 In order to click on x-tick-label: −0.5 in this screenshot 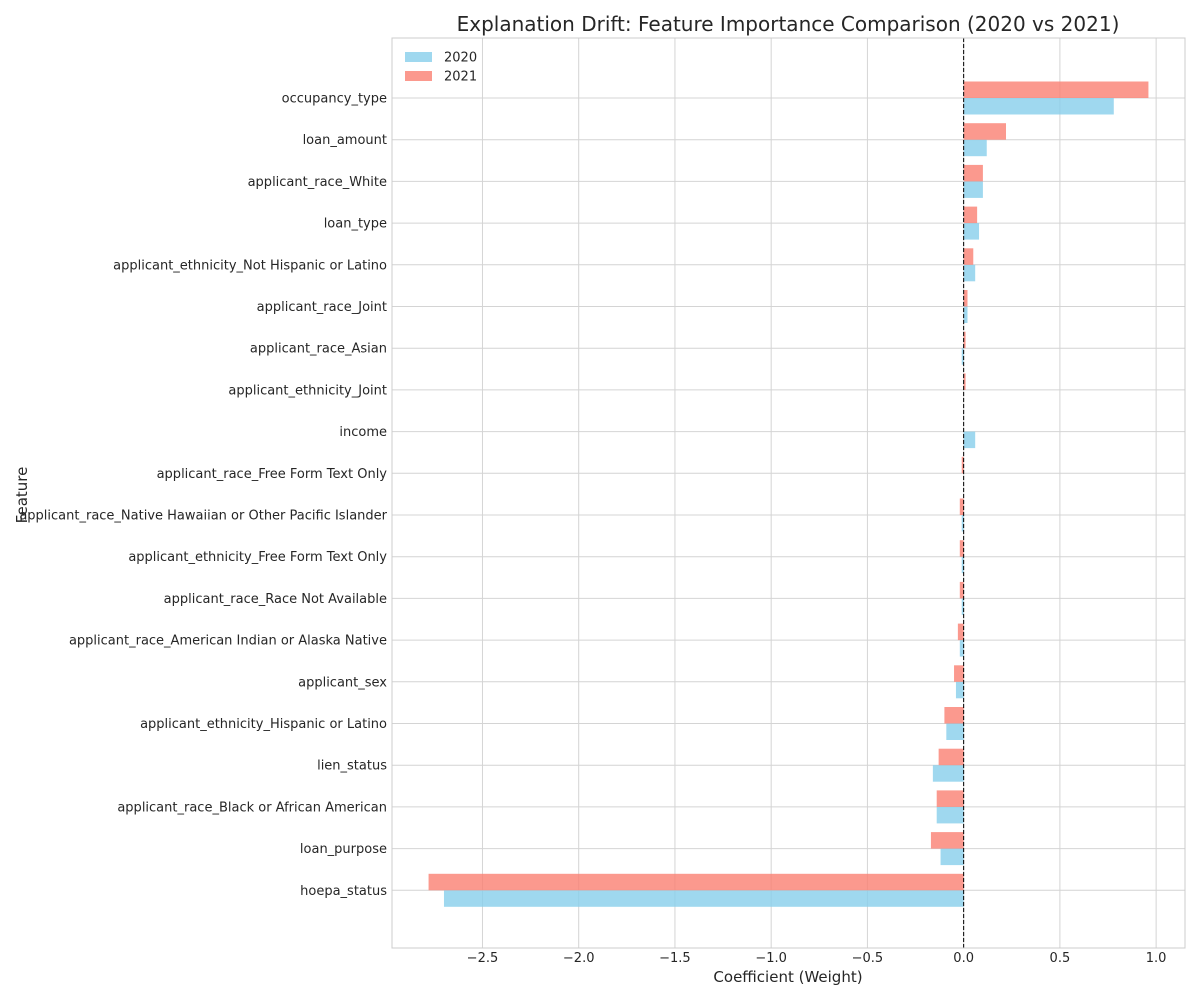, I will do `click(868, 958)`.